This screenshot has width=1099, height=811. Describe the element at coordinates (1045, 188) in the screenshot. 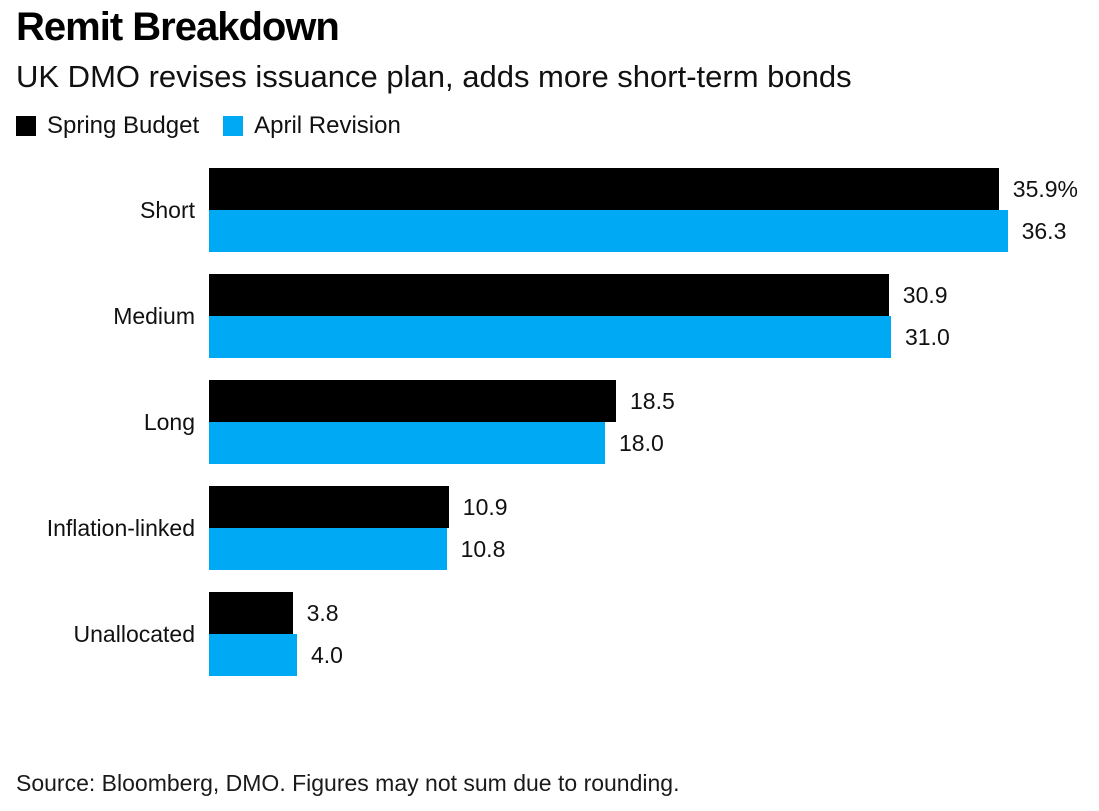

I see `value-label-spring-budget-short: 35.9%` at that location.